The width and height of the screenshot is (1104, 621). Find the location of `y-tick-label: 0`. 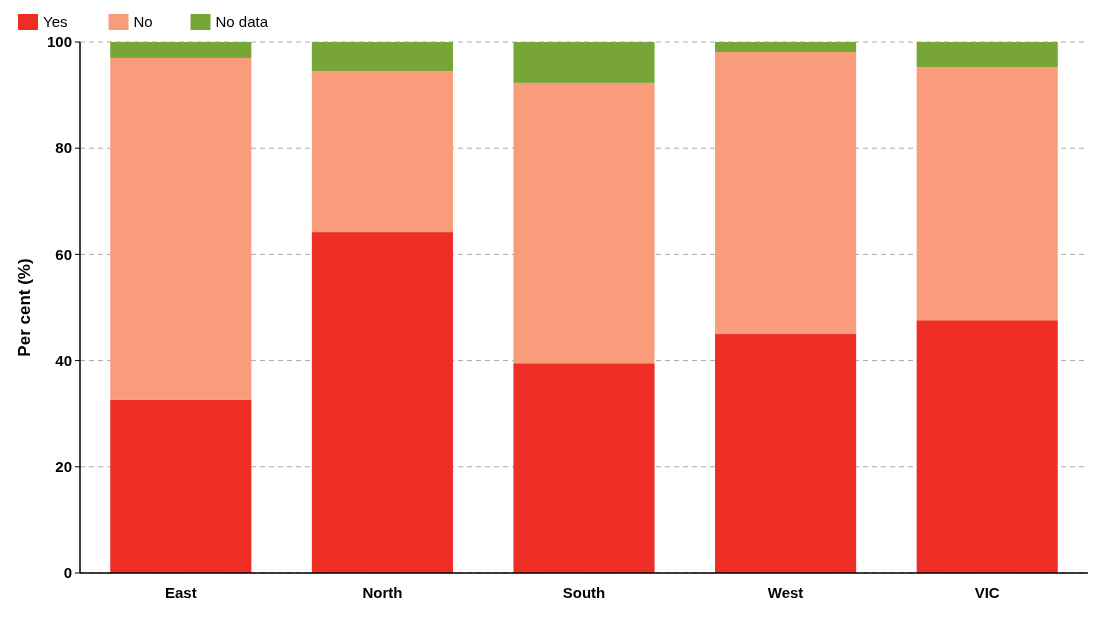

y-tick-label: 0 is located at coordinates (67, 573).